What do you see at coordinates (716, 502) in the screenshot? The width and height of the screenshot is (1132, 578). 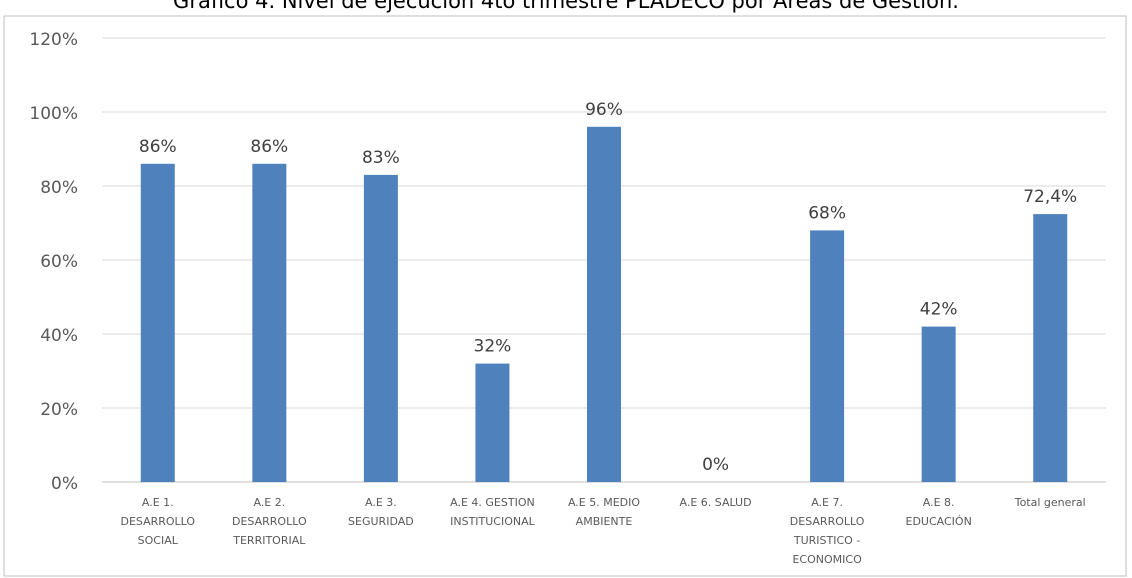 I see `x-category-label: A.E 6. SALUD` at bounding box center [716, 502].